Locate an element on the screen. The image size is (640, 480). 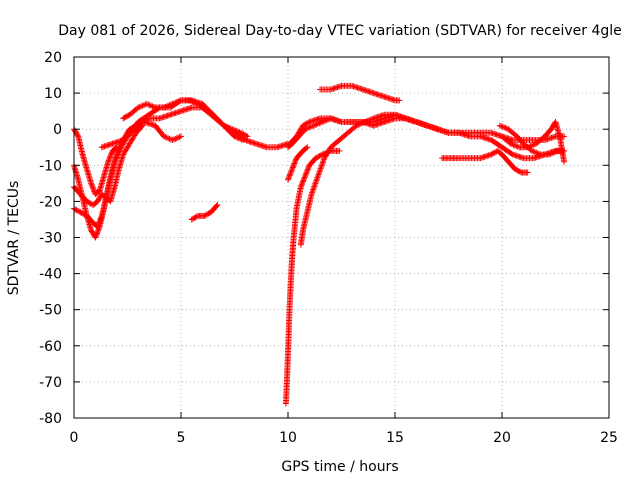
x-tick-label: 25 is located at coordinates (609, 438).